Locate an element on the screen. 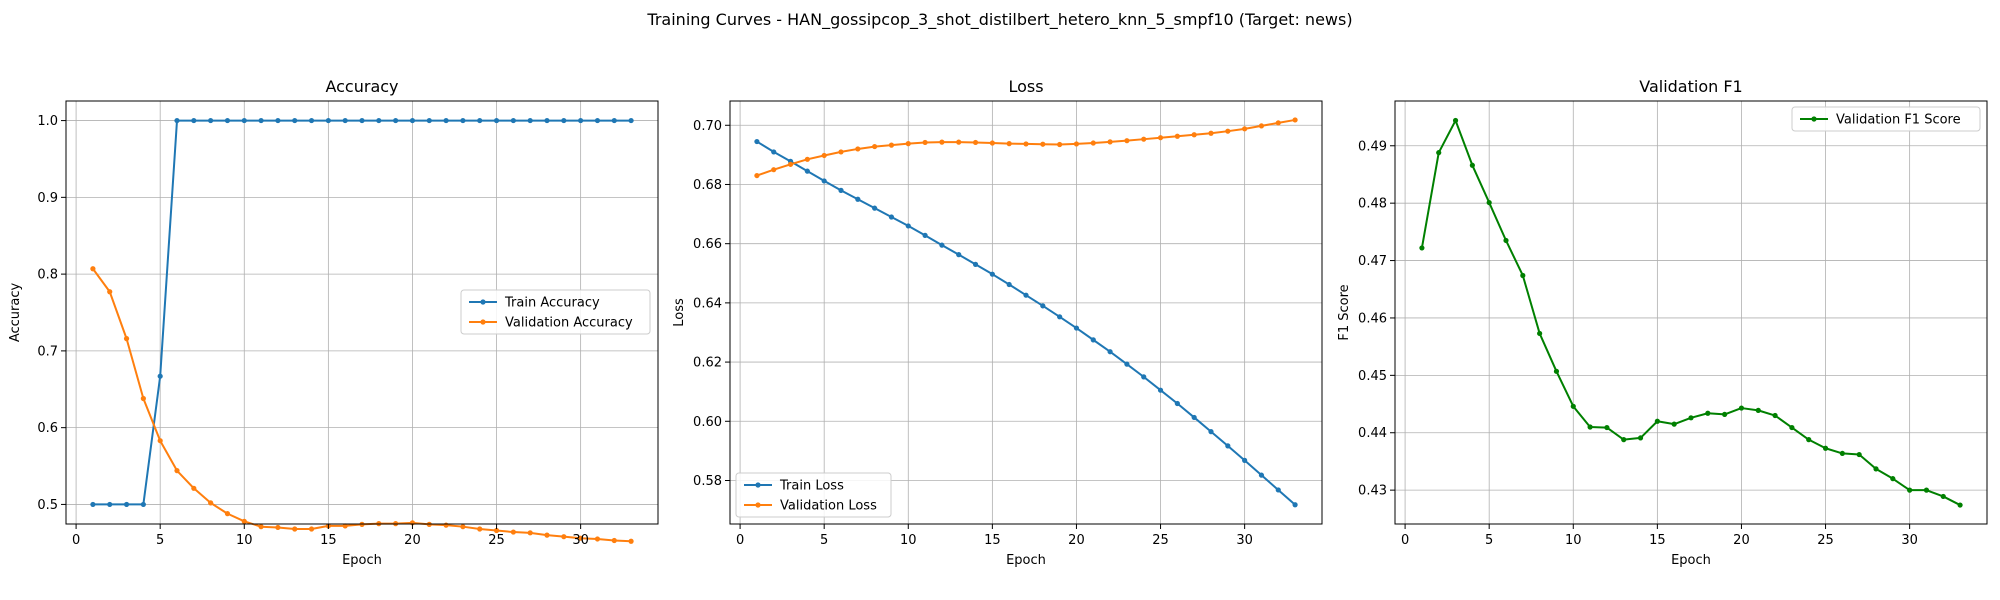 Image resolution: width=2000 pixels, height=600 pixels. y-tick-label: 0.9 is located at coordinates (47, 198).